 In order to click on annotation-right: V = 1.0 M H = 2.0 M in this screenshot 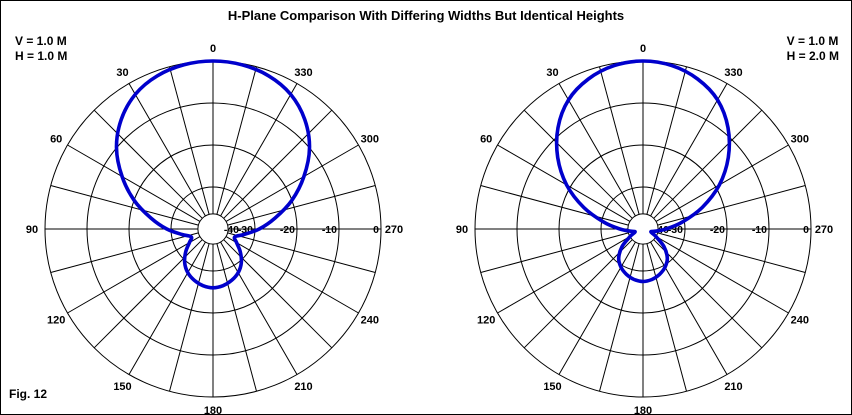, I will do `click(813, 49)`.